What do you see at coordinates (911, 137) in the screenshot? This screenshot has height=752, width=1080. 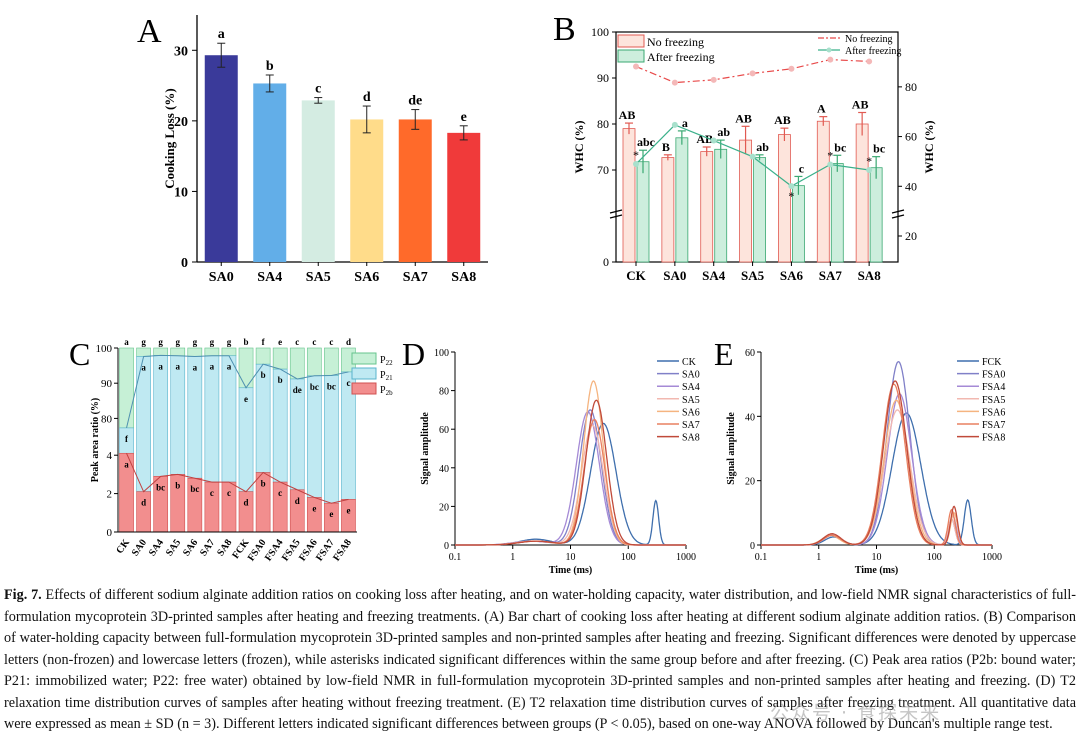 I see `y-tick-label-right: 60` at bounding box center [911, 137].